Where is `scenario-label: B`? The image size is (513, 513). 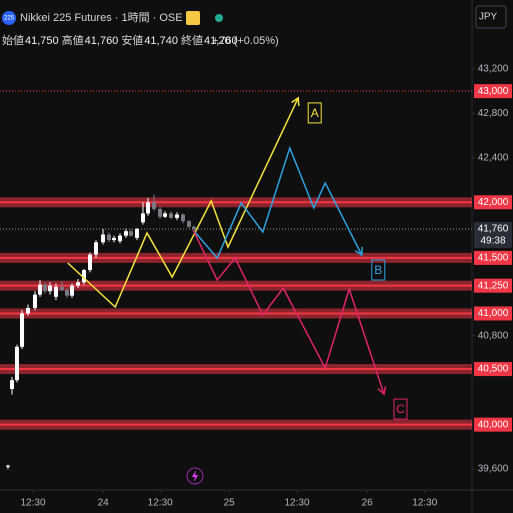
scenario-label: B is located at coordinates (378, 270).